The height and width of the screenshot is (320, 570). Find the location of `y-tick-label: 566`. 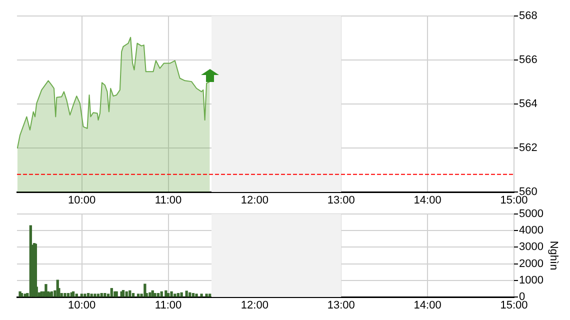

y-tick-label: 566 is located at coordinates (528, 60).